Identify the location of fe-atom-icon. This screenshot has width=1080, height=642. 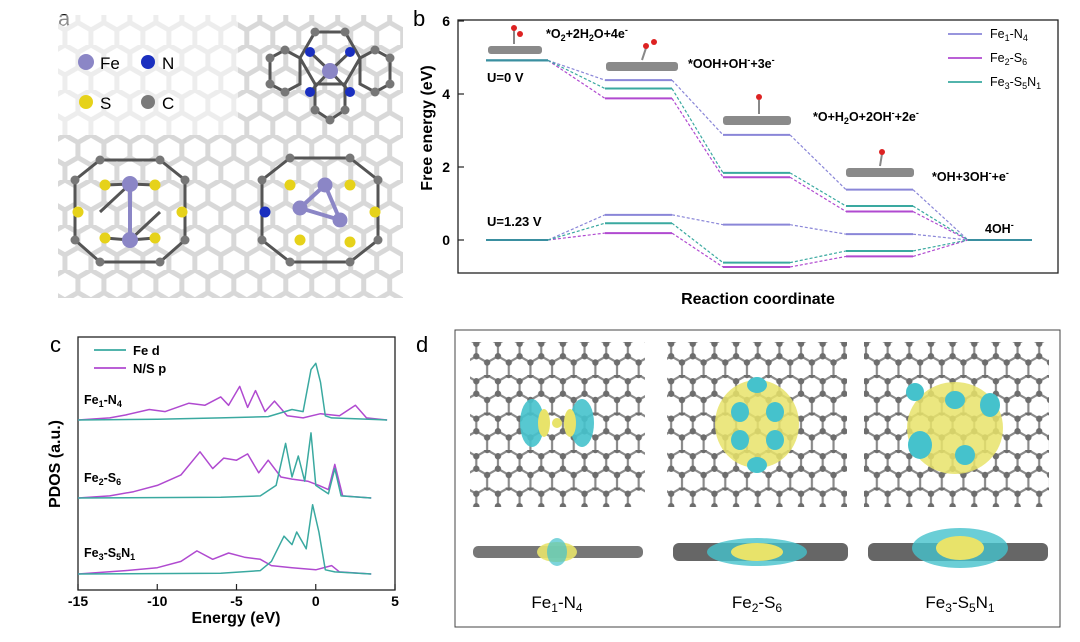
(86, 62).